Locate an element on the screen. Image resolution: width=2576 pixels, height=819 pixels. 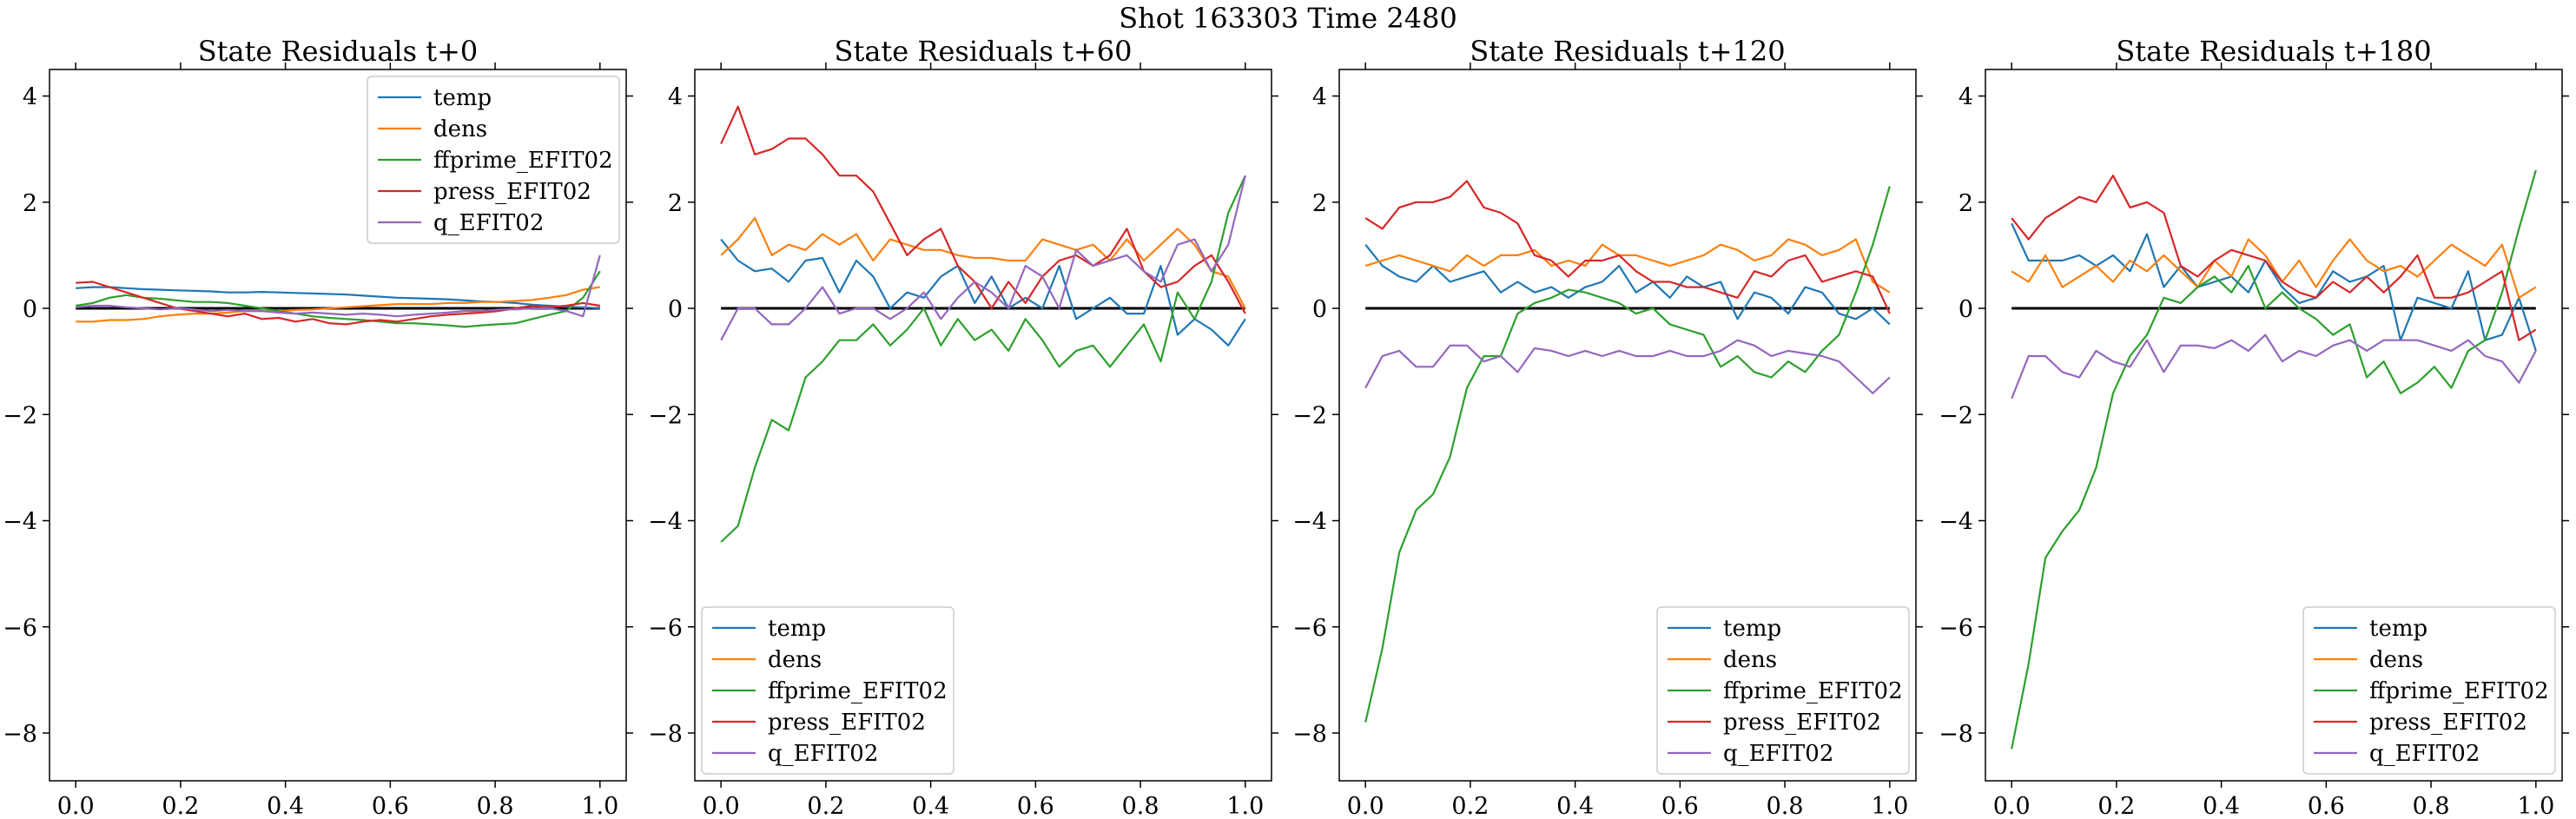
panel-title: State Residuals t+180 is located at coordinates (2273, 51).